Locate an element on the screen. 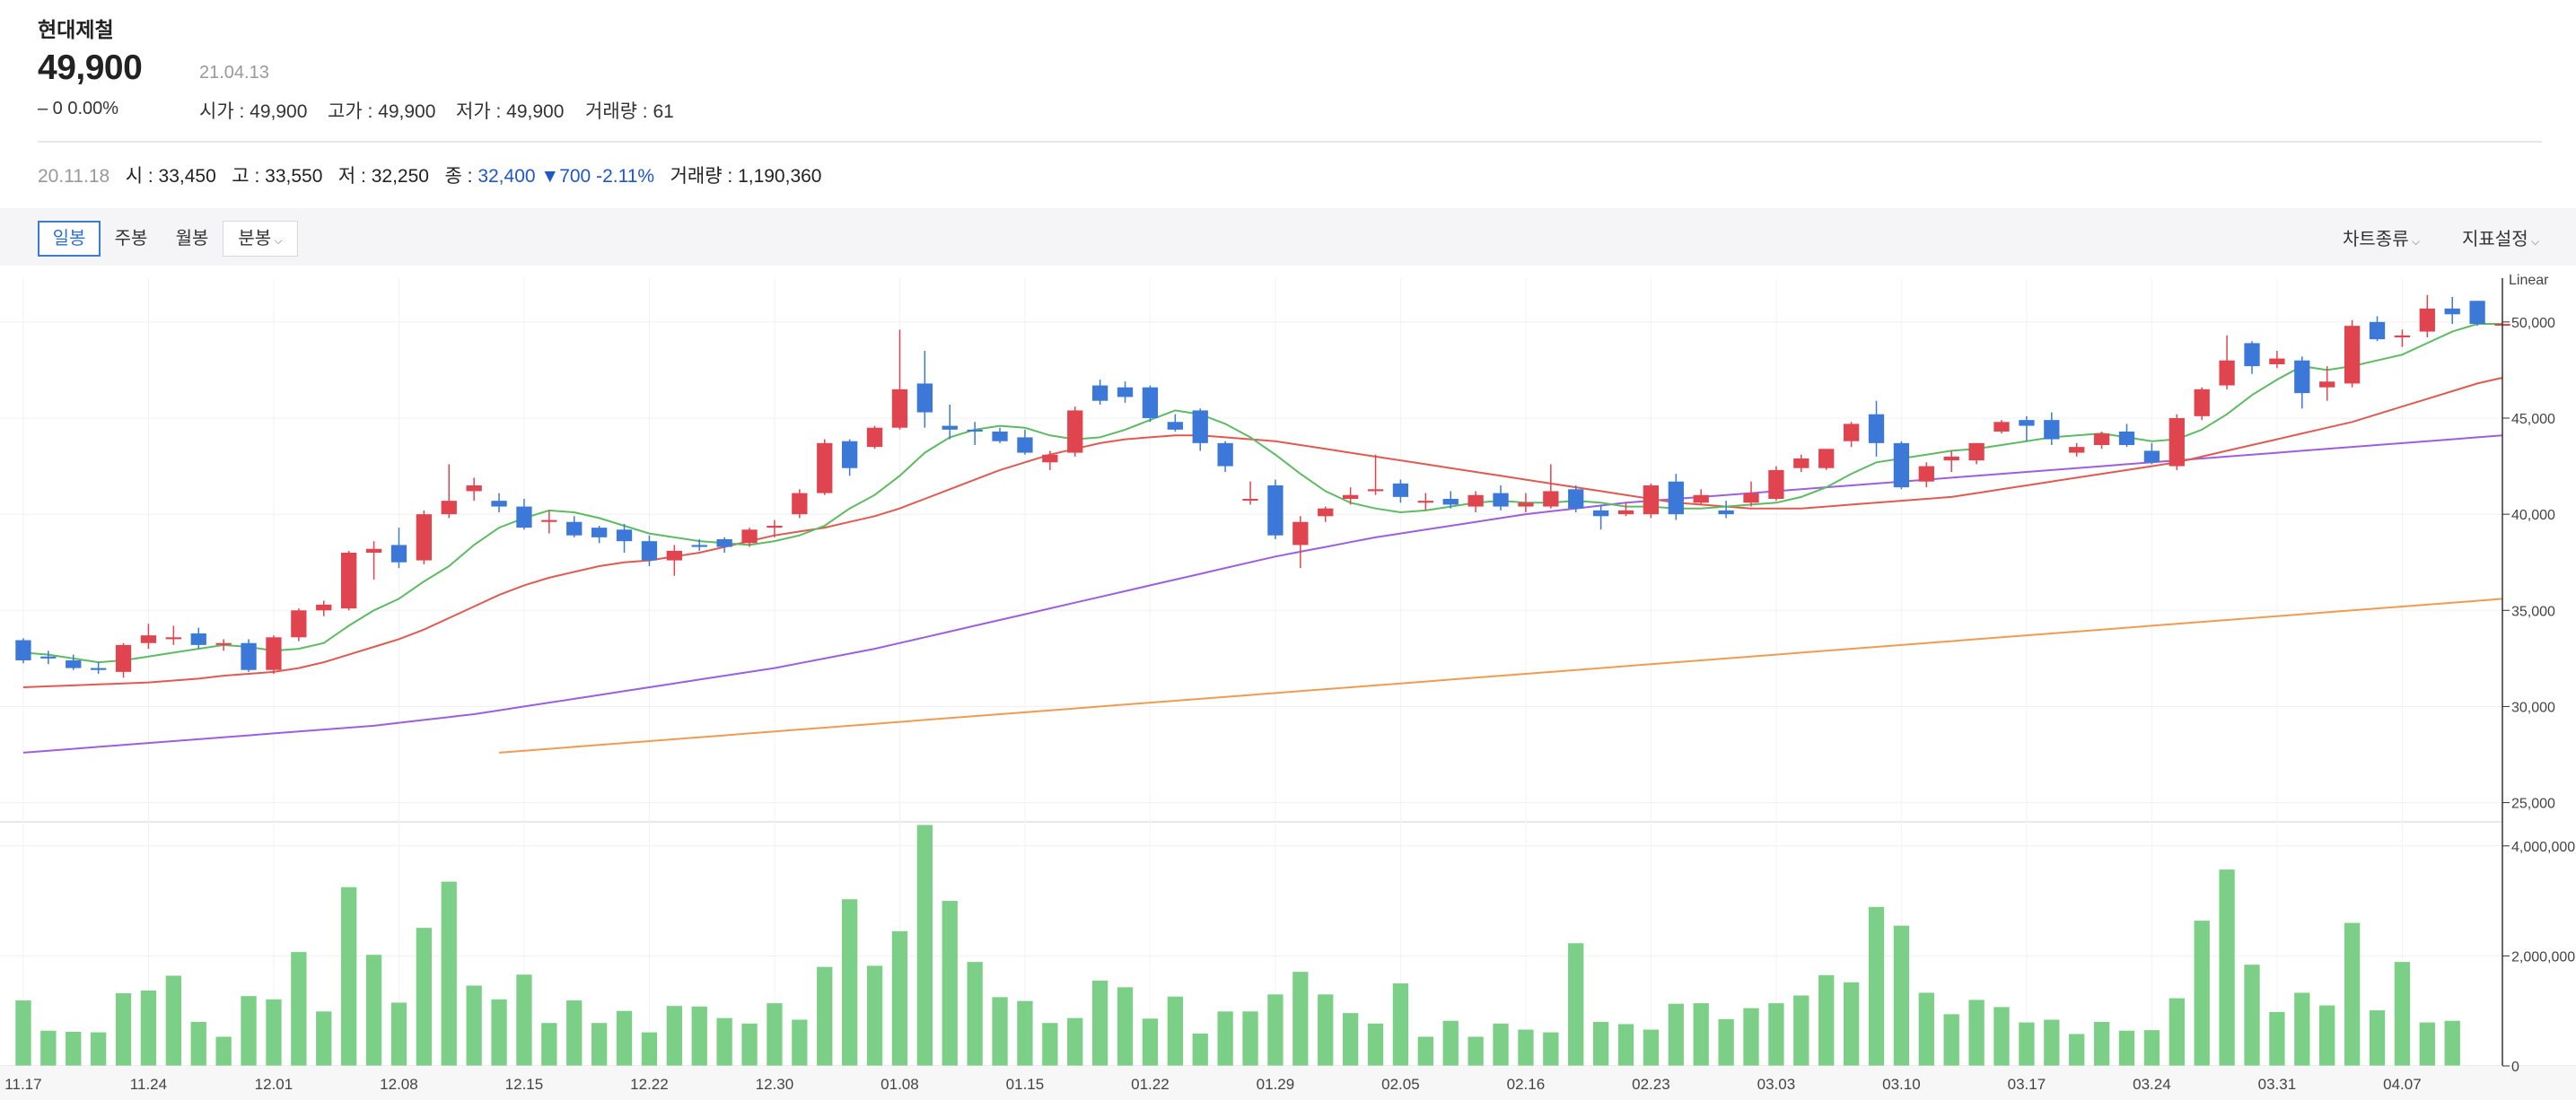  tab-weekly: 주봉 is located at coordinates (131, 239).